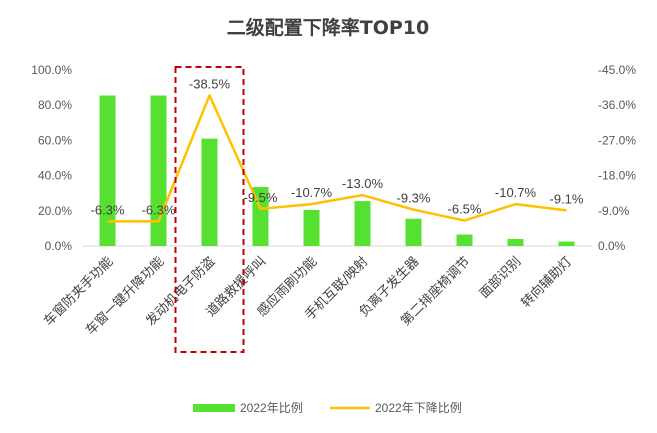  I want to click on highlight-box, so click(209, 209).